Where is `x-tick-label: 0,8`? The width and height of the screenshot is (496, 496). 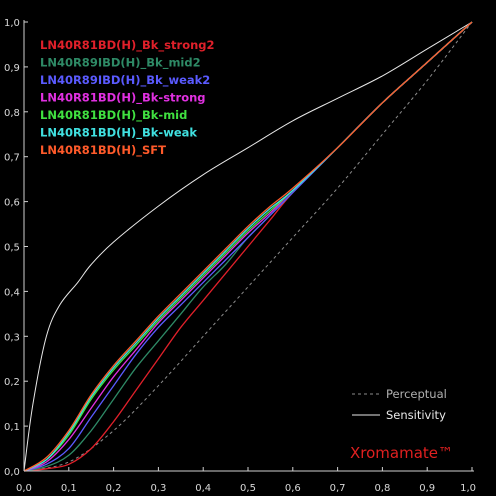
x-tick-label: 0,8 is located at coordinates (382, 488).